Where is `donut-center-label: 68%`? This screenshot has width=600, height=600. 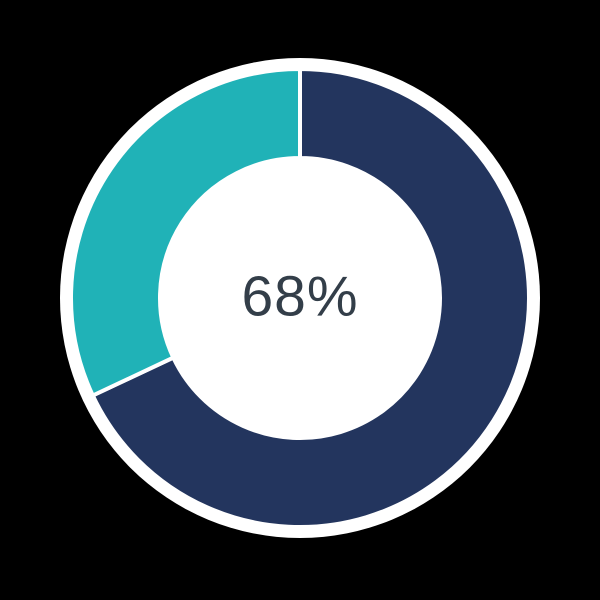
donut-center-label: 68% is located at coordinates (300, 296).